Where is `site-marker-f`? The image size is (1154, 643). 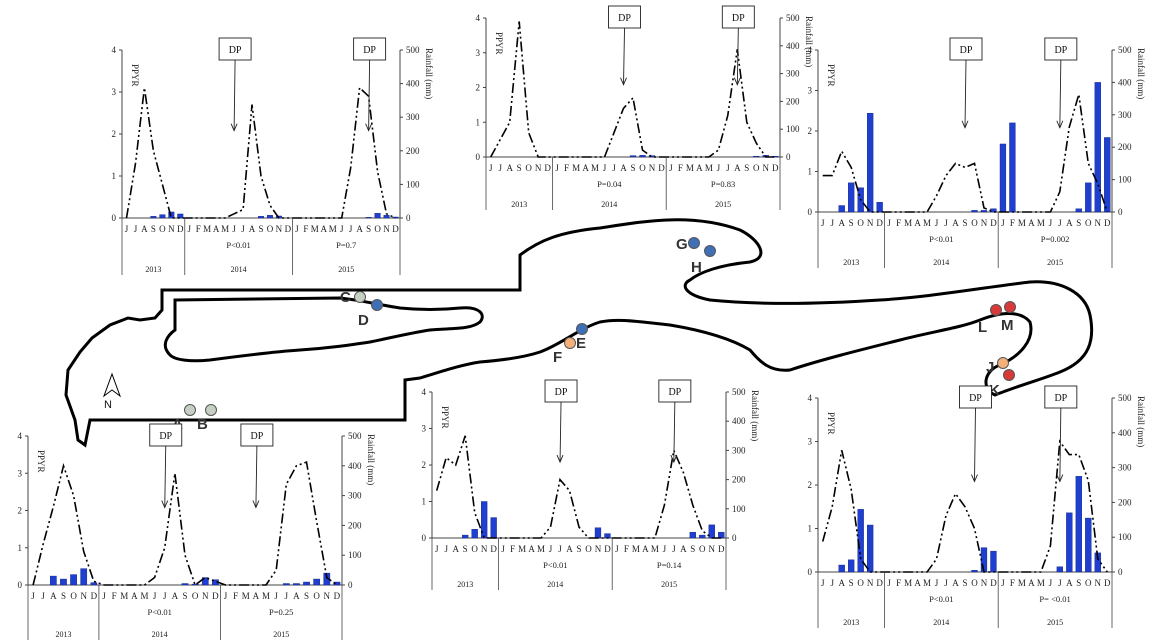
site-marker-f is located at coordinates (570, 343).